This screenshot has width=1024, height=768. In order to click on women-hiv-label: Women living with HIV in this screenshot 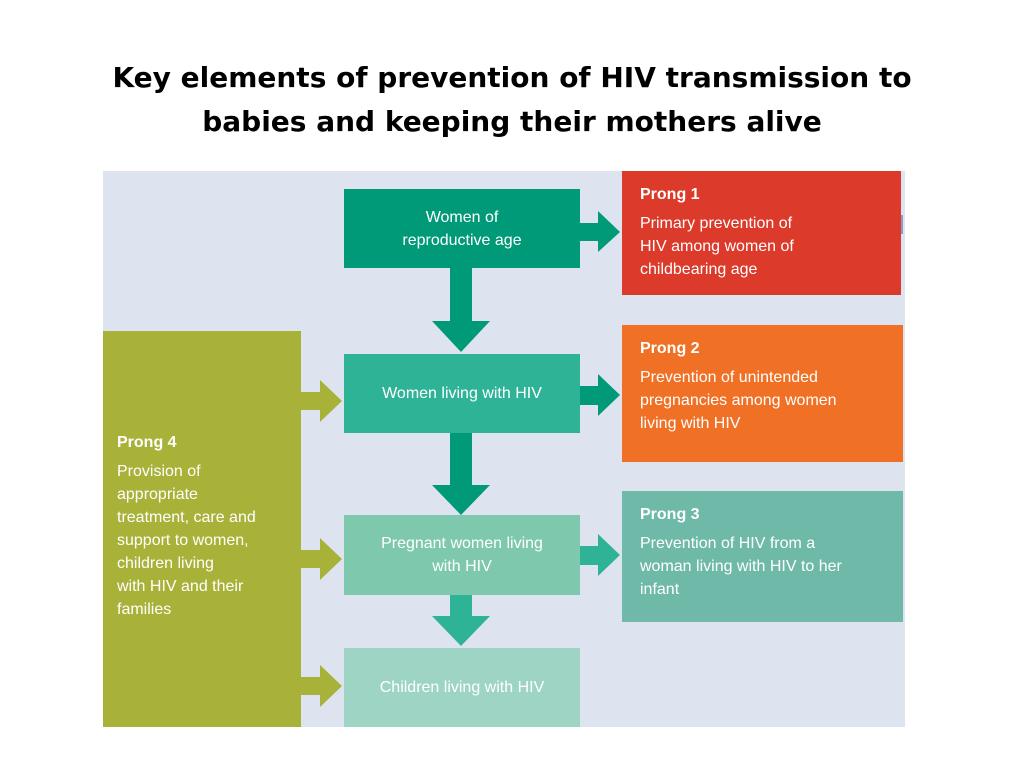, I will do `click(462, 393)`.